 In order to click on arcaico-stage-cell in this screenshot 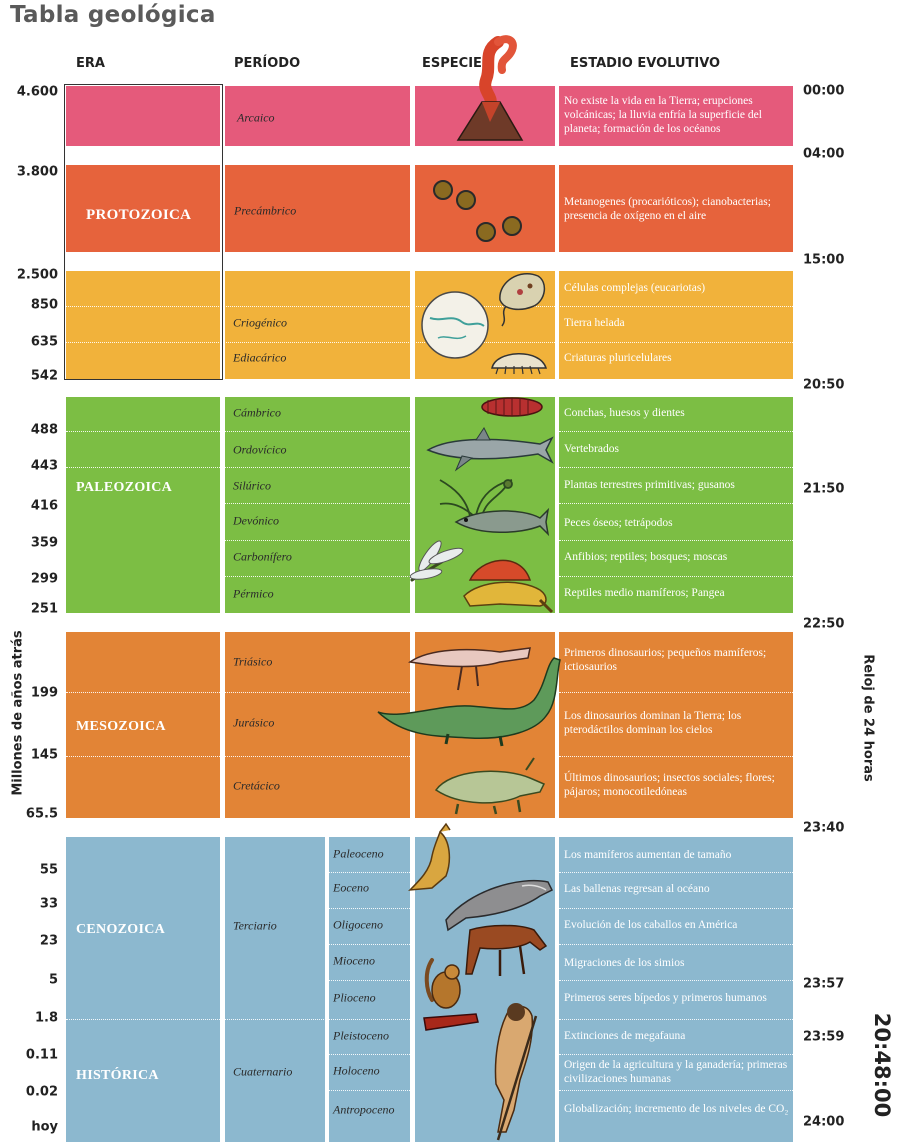, I will do `click(676, 116)`.